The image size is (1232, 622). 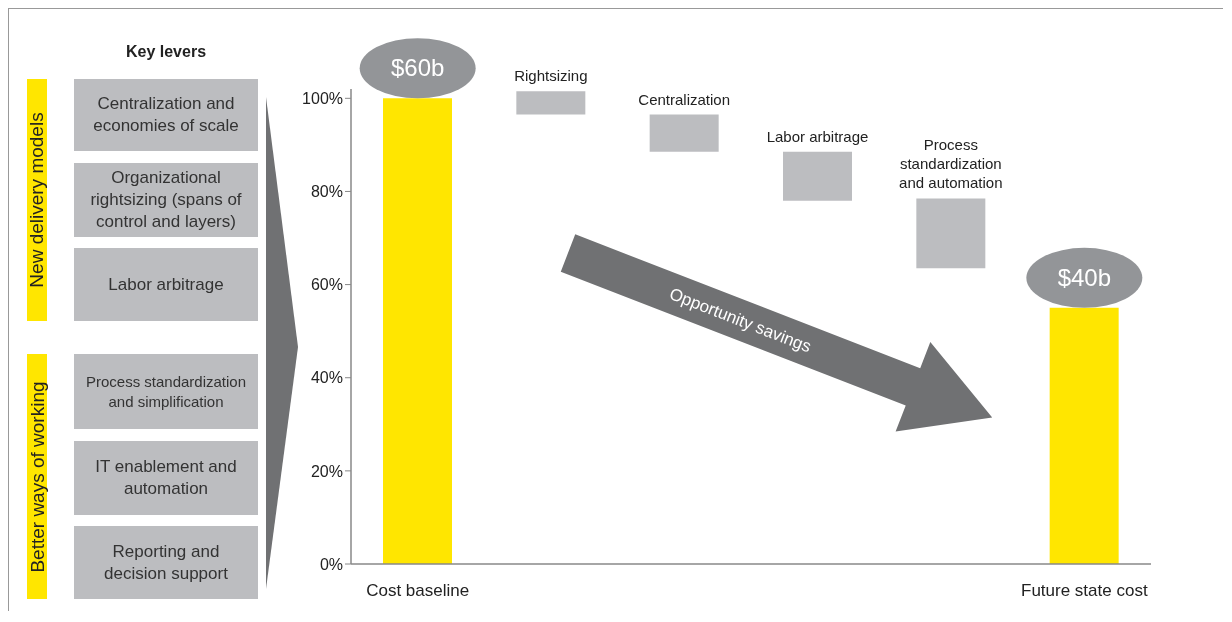 I want to click on text: Centralization and economies of scale, so click(x=166, y=115).